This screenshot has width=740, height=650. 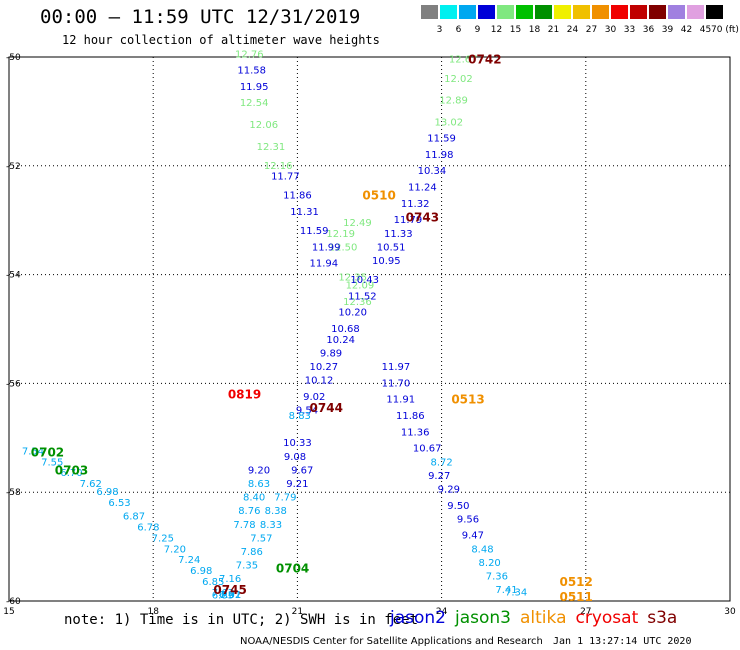 I want to click on y-tick-label: -54, so click(x=13, y=276).